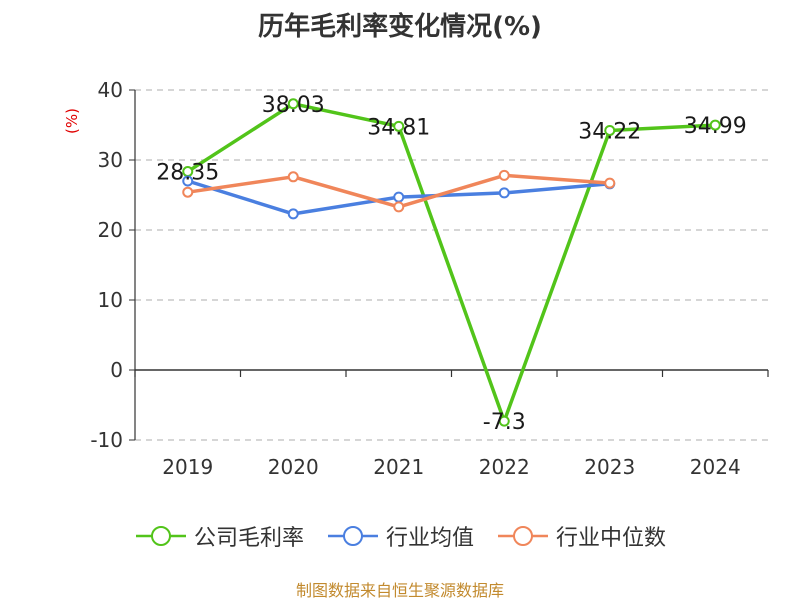  Describe the element at coordinates (399, 590) in the screenshot. I see `source-note: 制图数据来自恒生聚源数据库` at that location.